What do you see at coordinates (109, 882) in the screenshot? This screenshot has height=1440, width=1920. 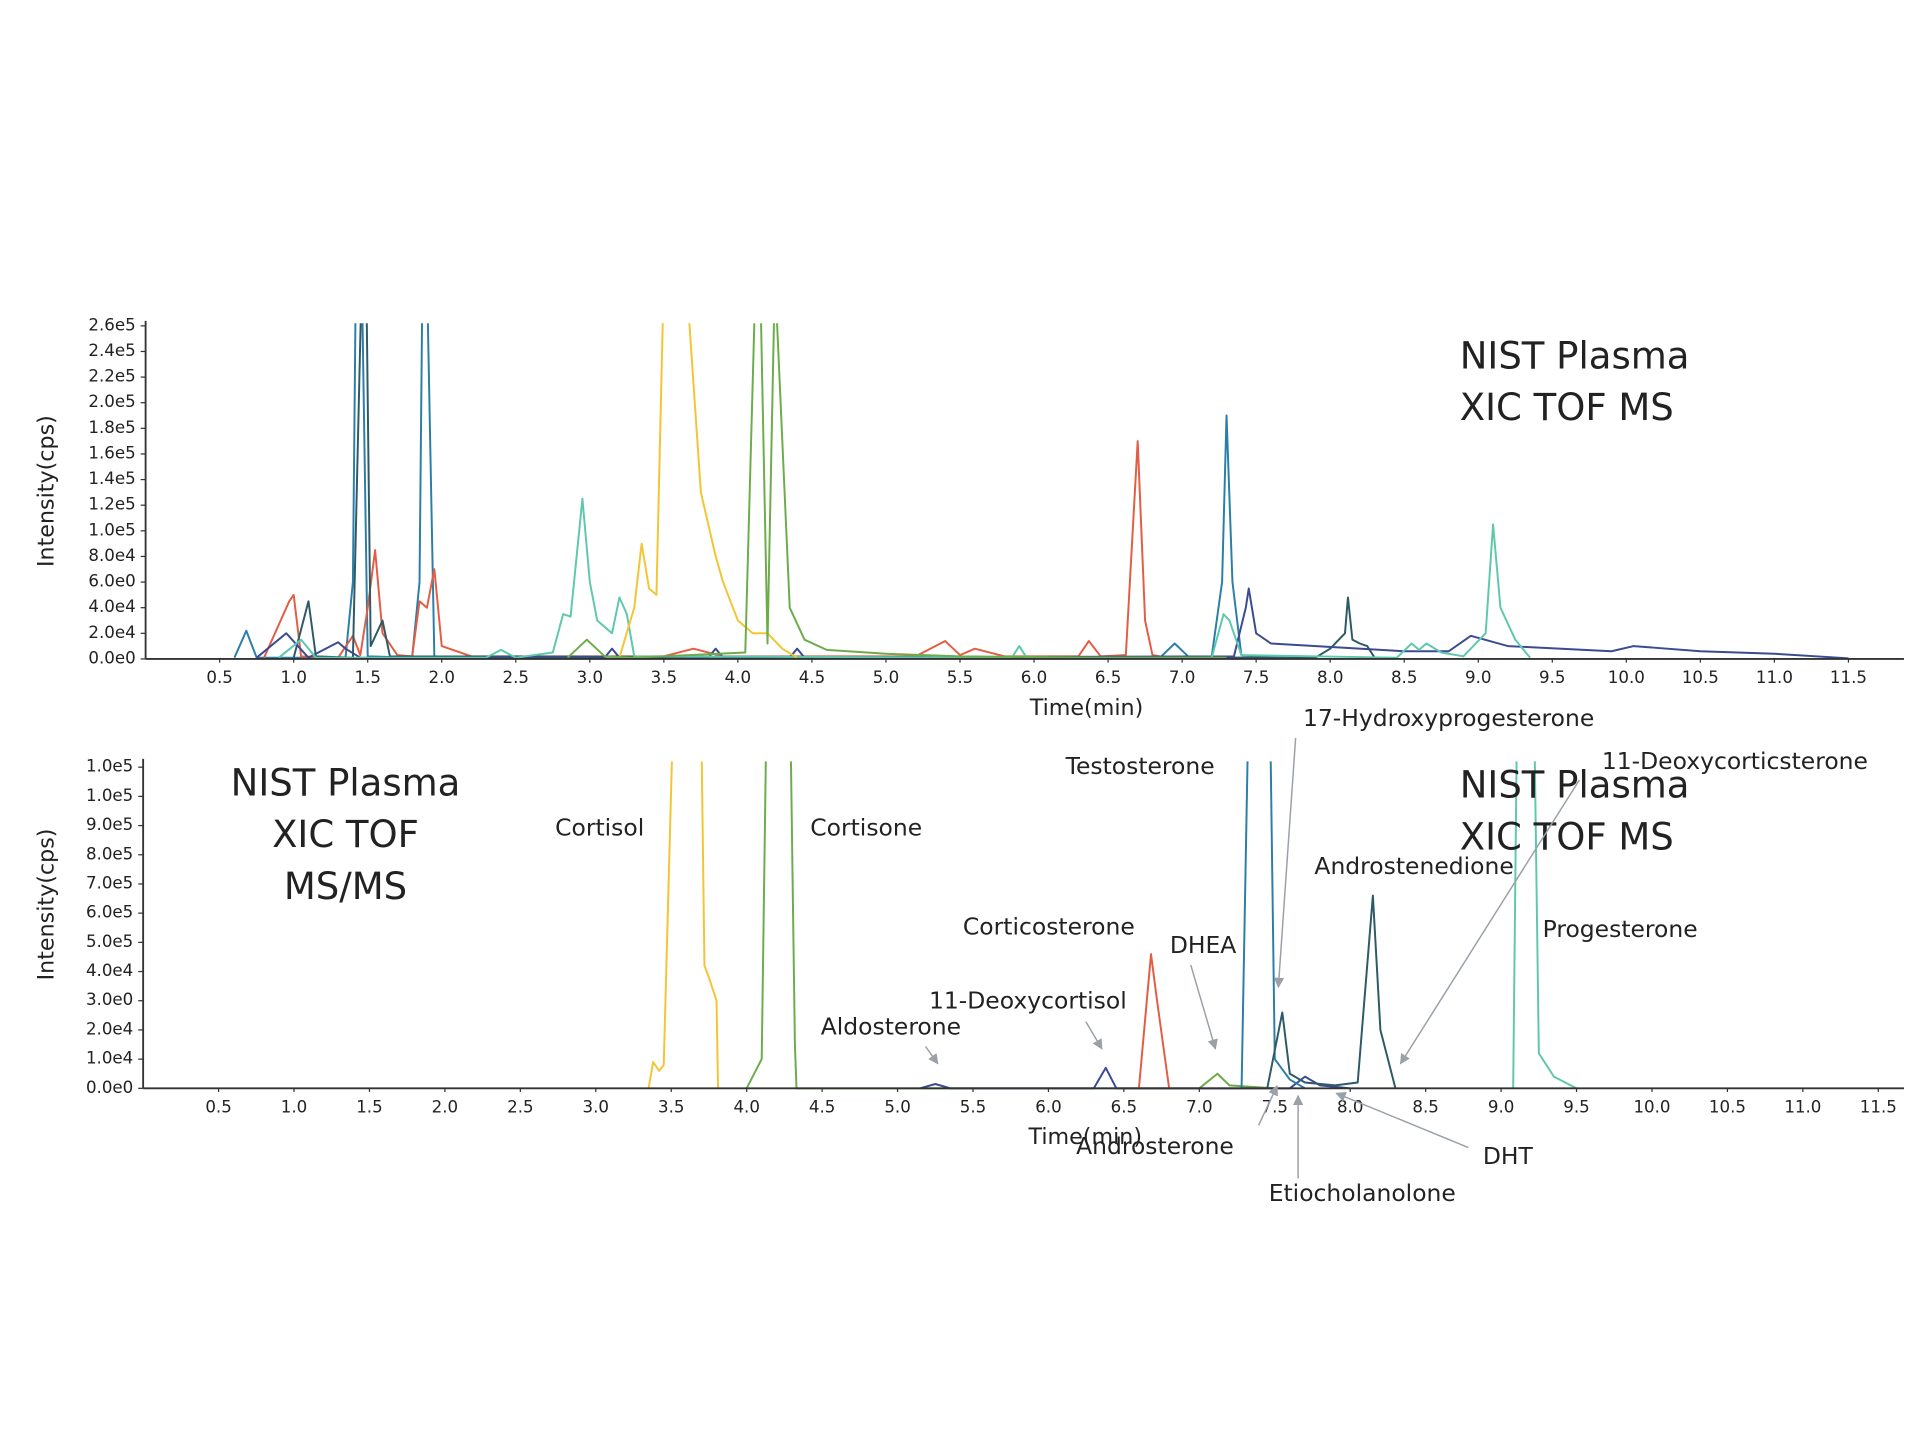 I see `y-tick-label: 7.0e5` at bounding box center [109, 882].